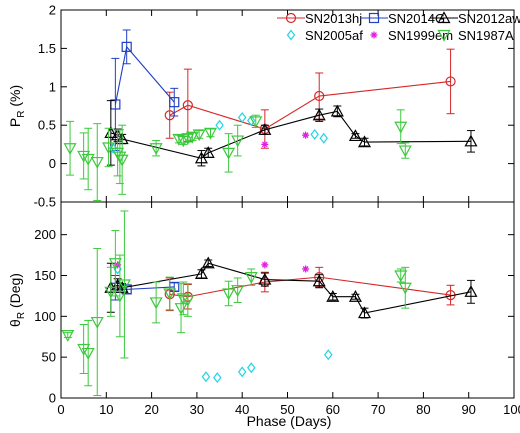 This screenshot has height=433, width=520. Describe the element at coordinates (423, 409) in the screenshot. I see `x-tick-label: 80` at that location.